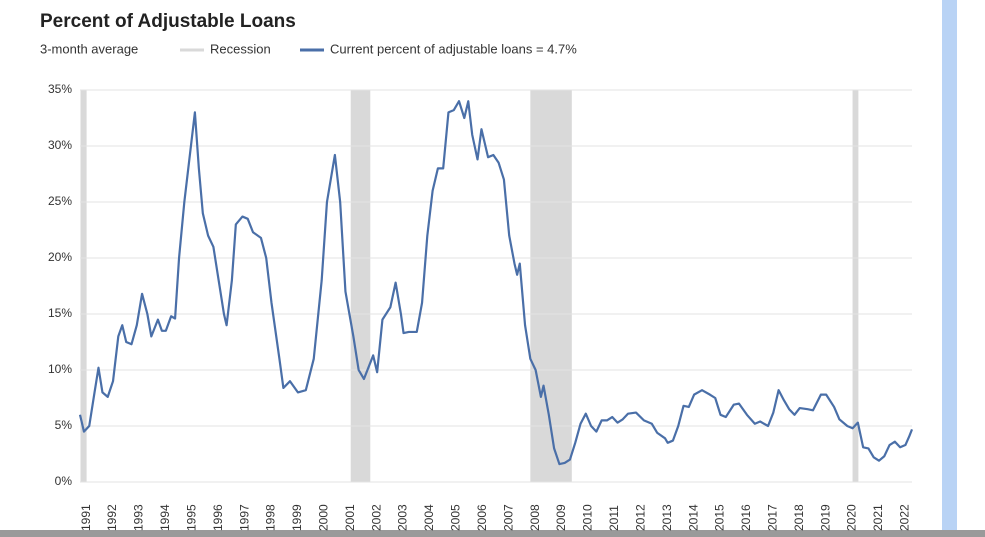  Describe the element at coordinates (949, 268) in the screenshot. I see `side-bar` at that location.